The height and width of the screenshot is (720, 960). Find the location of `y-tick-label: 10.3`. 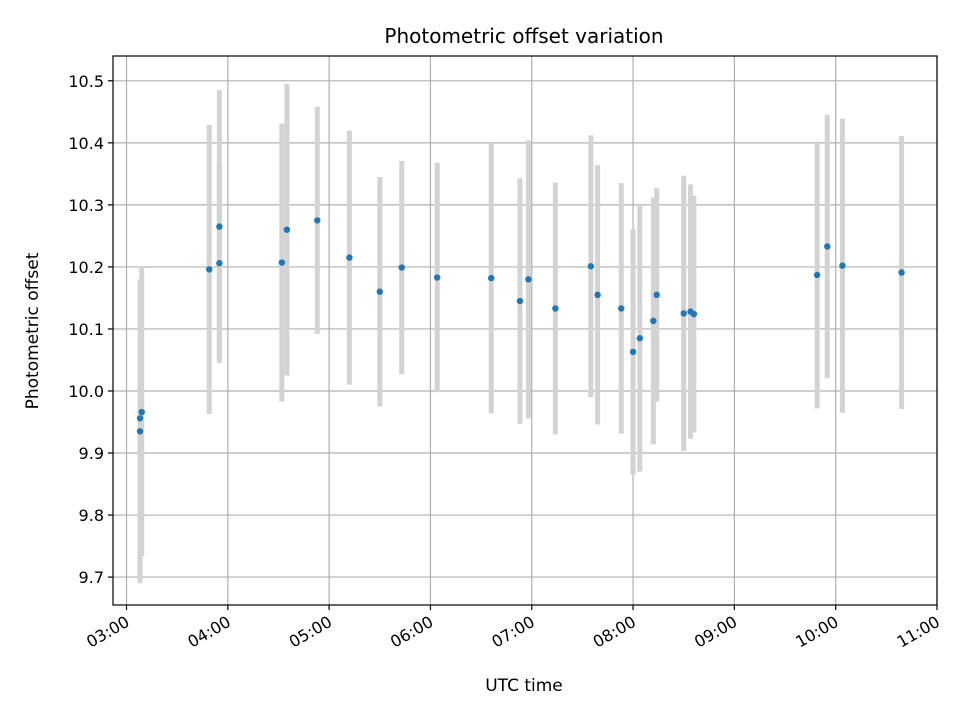

y-tick-label: 10.3 is located at coordinates (86, 205).